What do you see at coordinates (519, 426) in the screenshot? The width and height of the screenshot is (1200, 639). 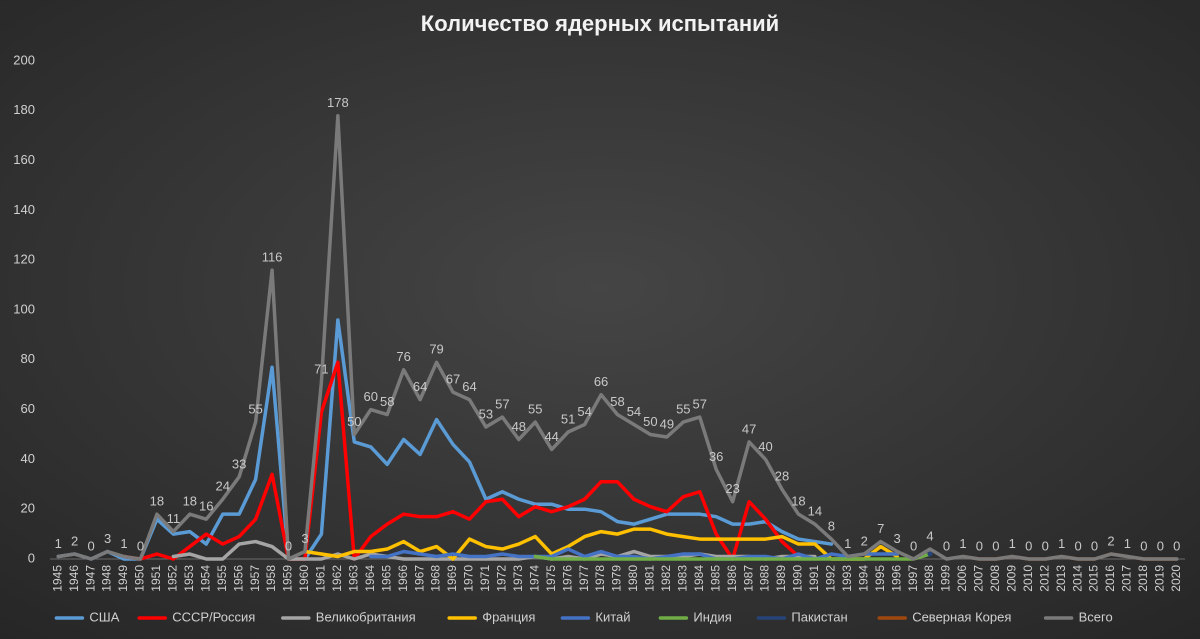 I see `data-label: 48` at bounding box center [519, 426].